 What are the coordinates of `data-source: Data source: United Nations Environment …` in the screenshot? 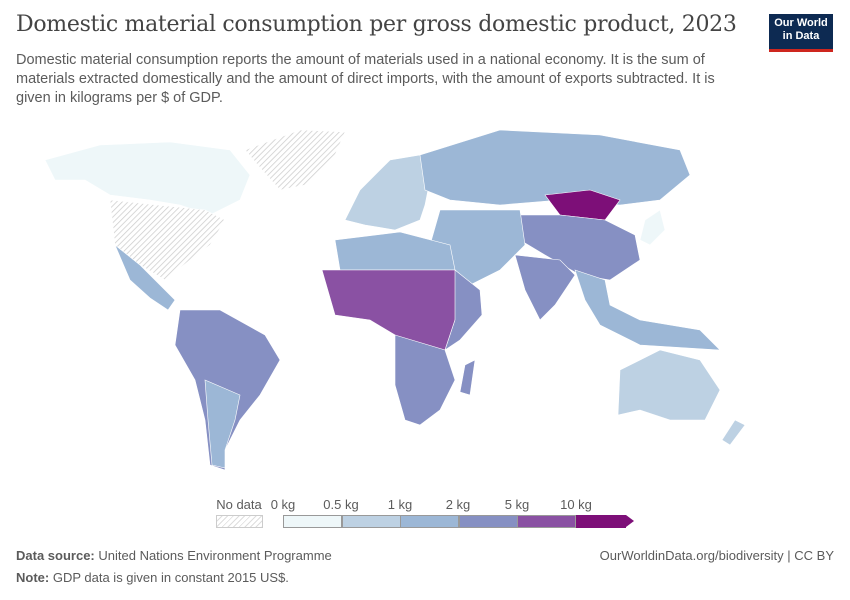 It's located at (174, 555).